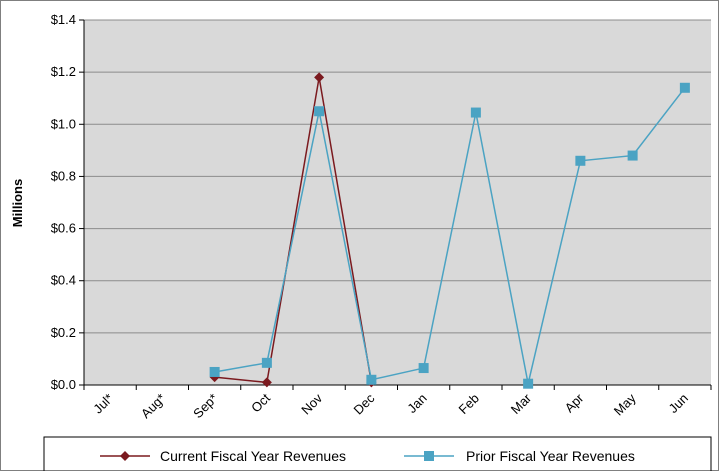  I want to click on legend-marker-prior, so click(429, 456).